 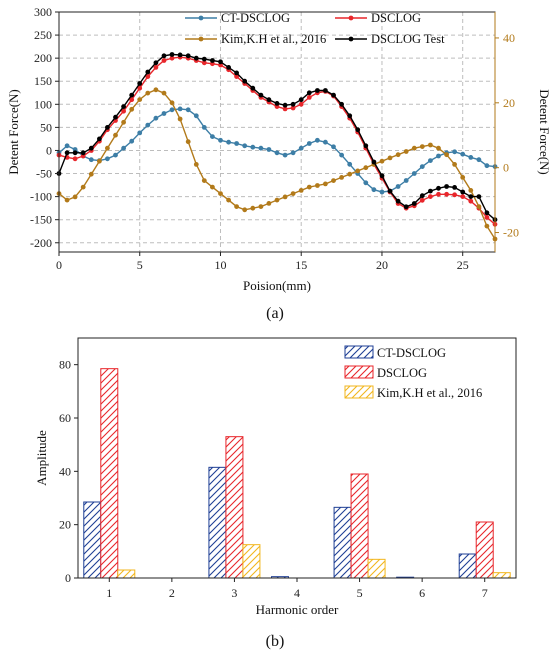 I want to click on x-axis-label: Poision(mm), so click(x=277, y=285).